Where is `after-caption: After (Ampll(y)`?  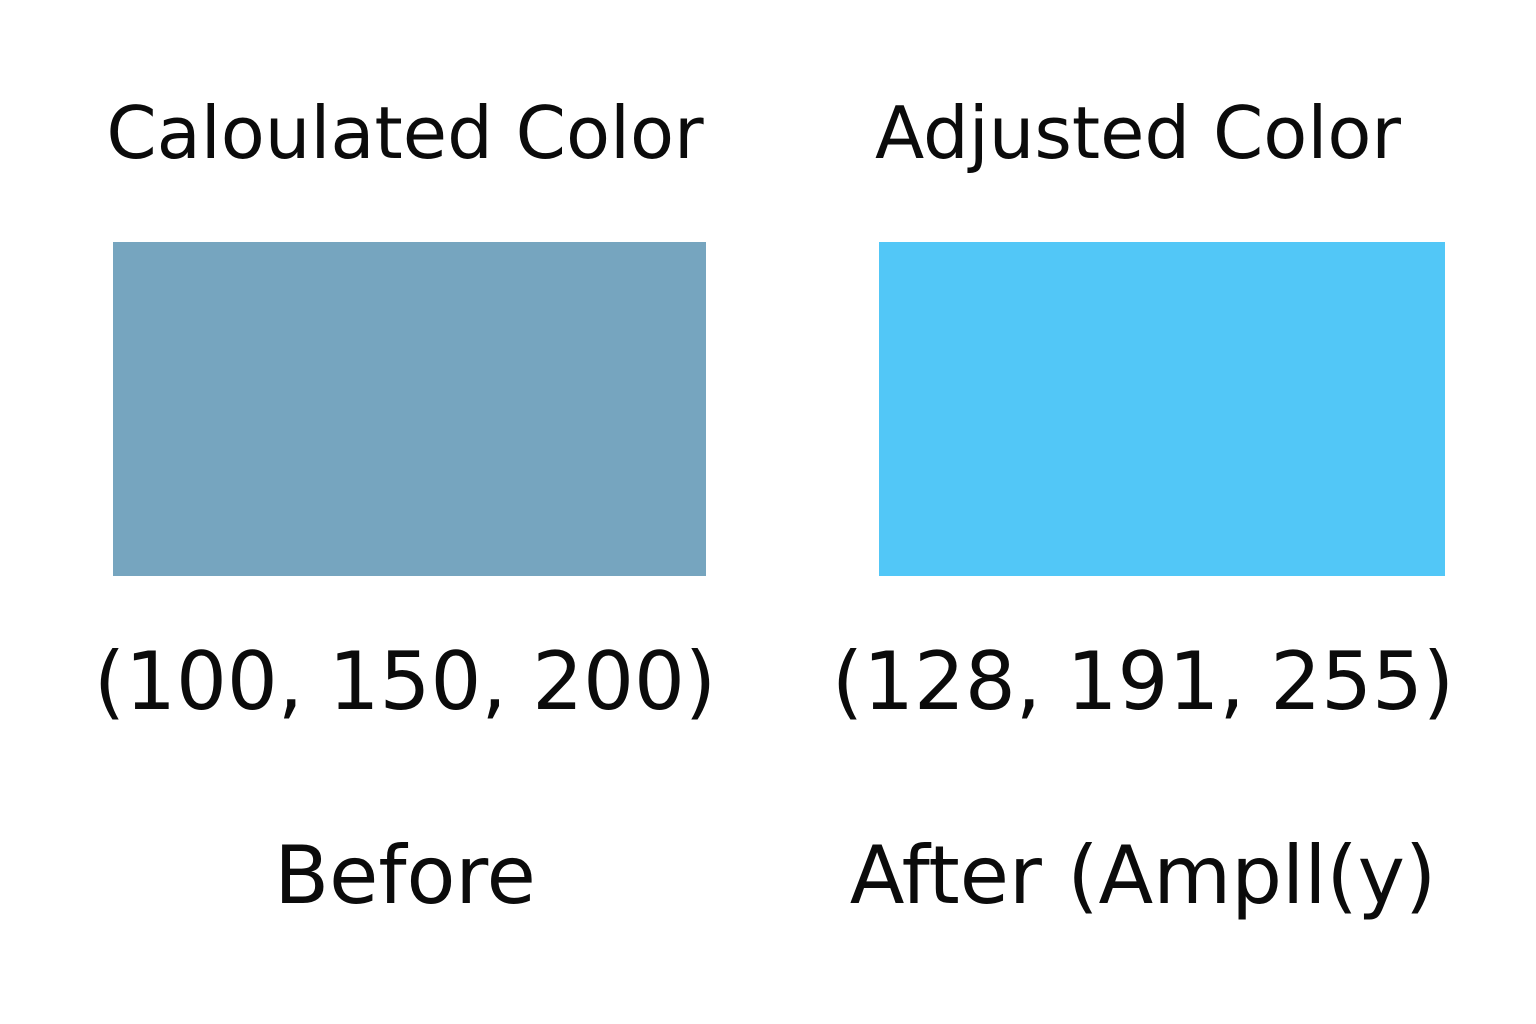
after-caption: After (Ampll(y) is located at coordinates (1143, 875).